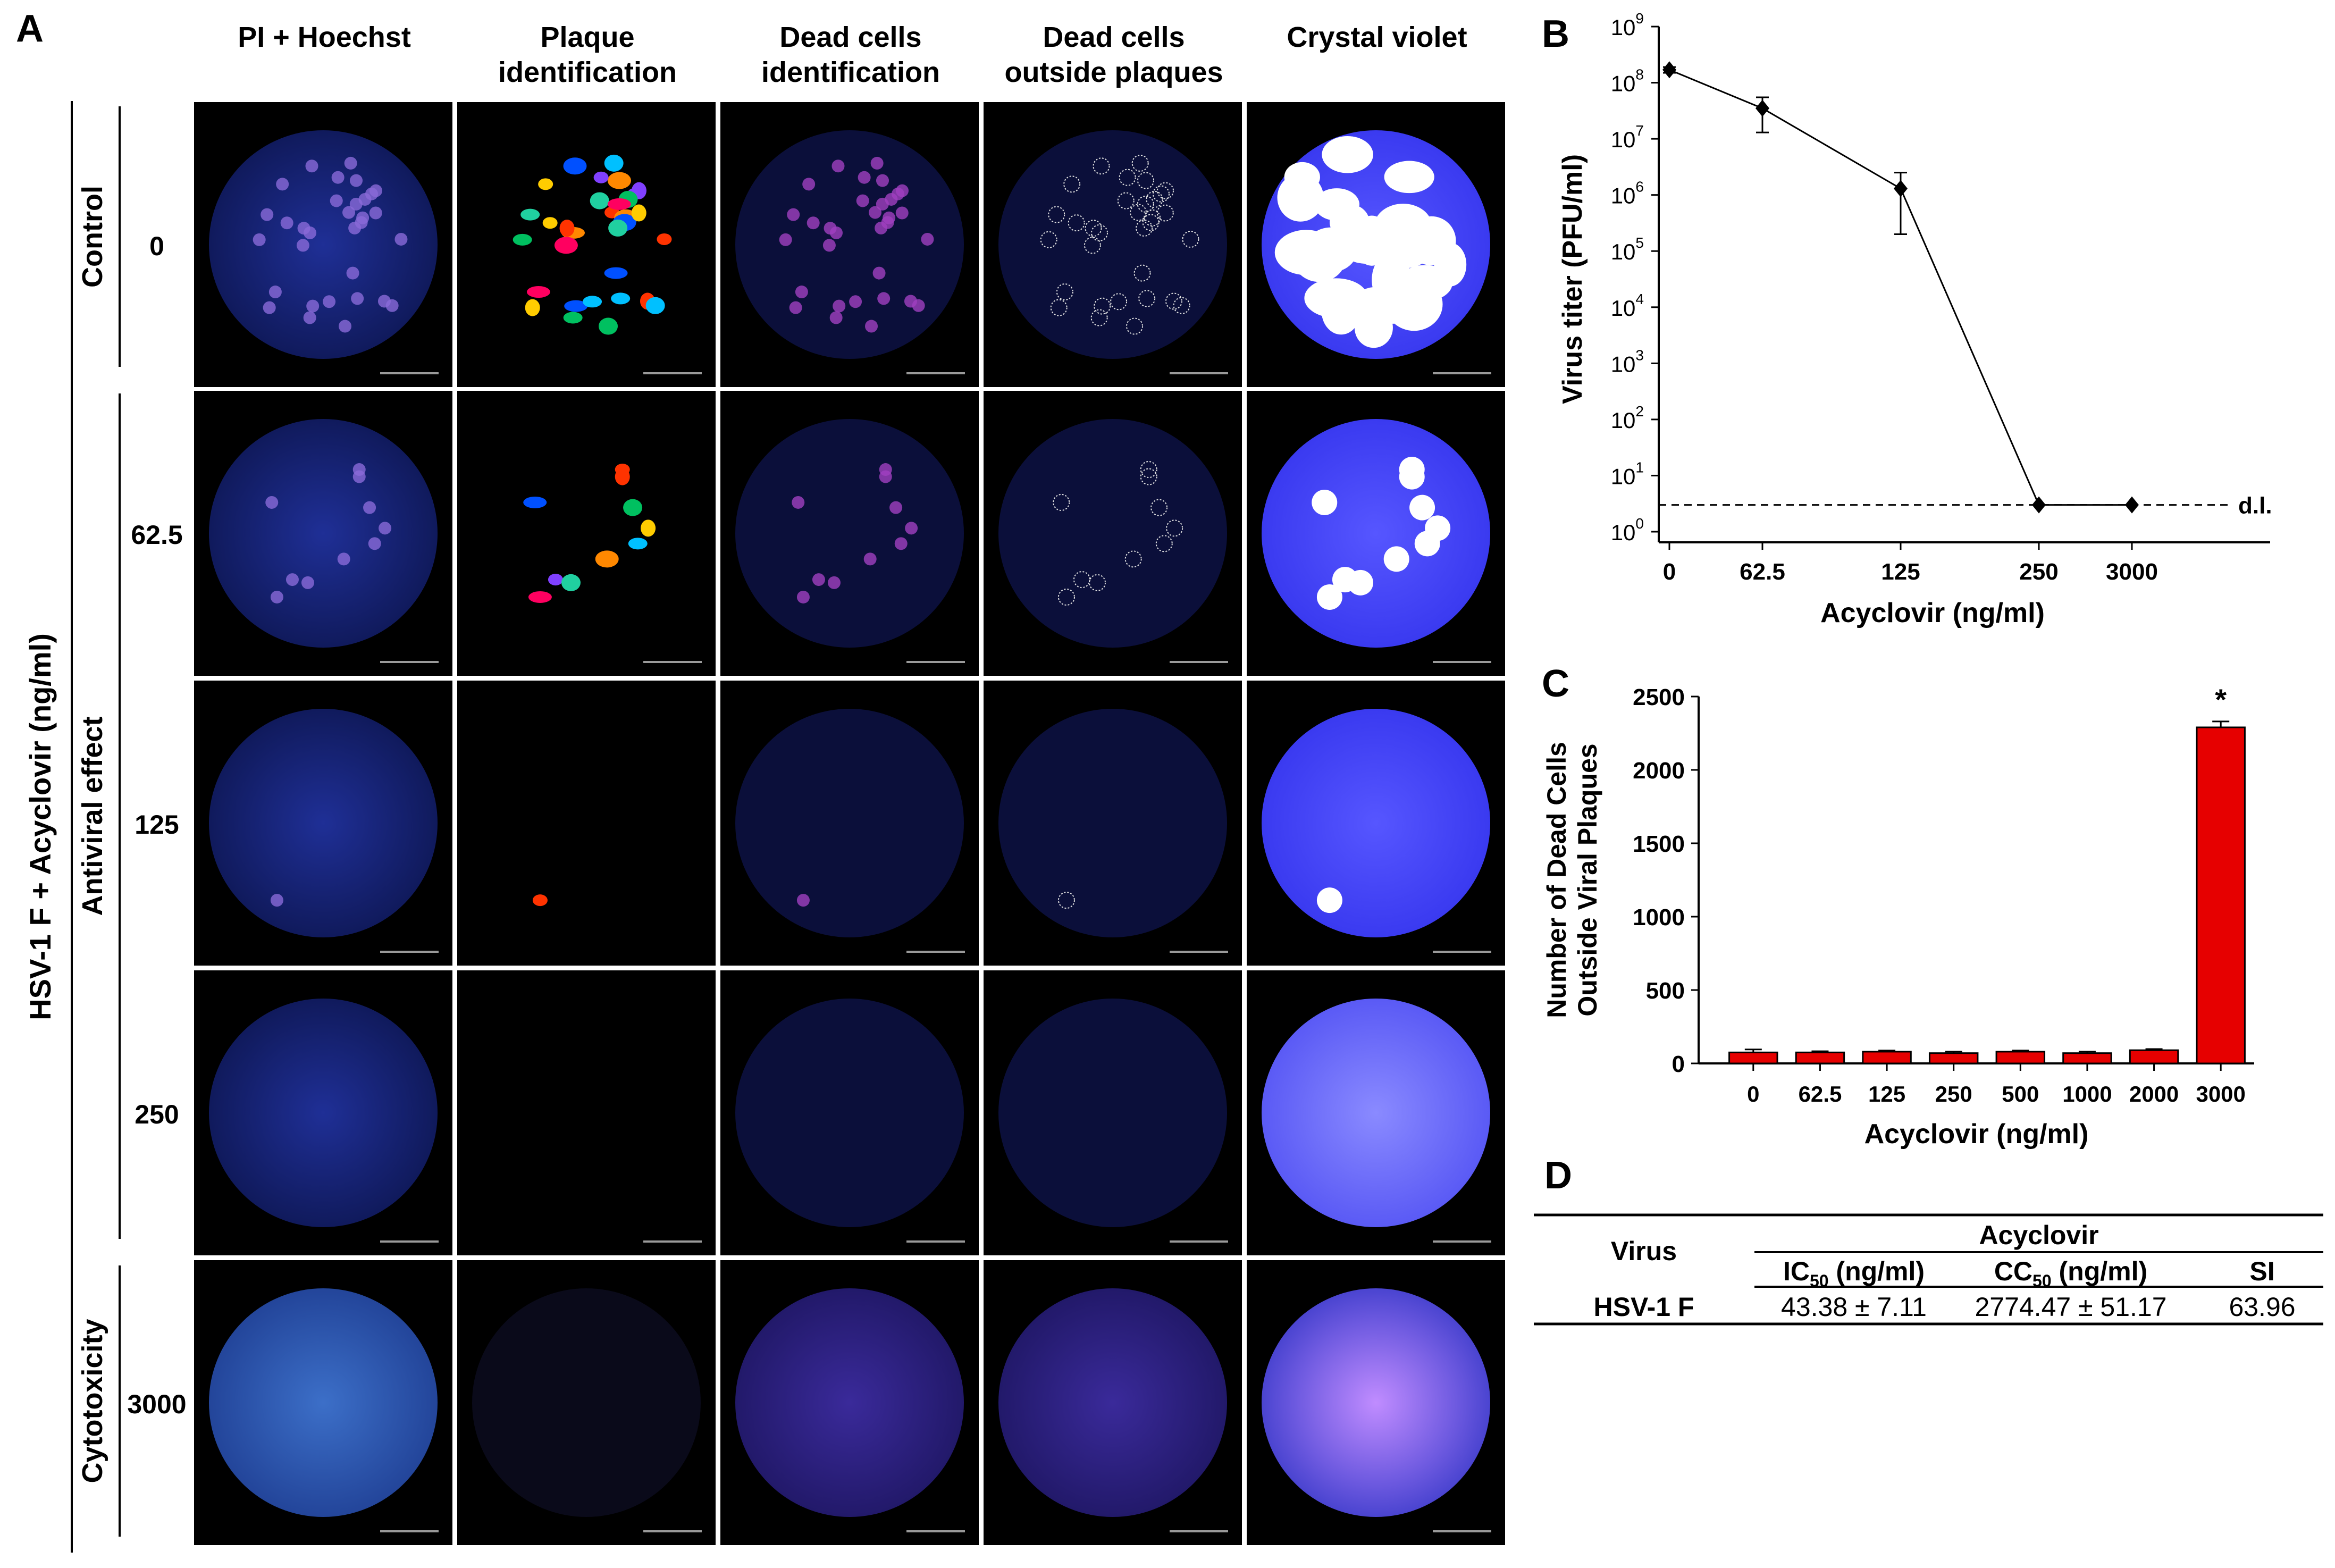 The image size is (2335, 1568). I want to click on c-xtick-label: 500, so click(2020, 1094).